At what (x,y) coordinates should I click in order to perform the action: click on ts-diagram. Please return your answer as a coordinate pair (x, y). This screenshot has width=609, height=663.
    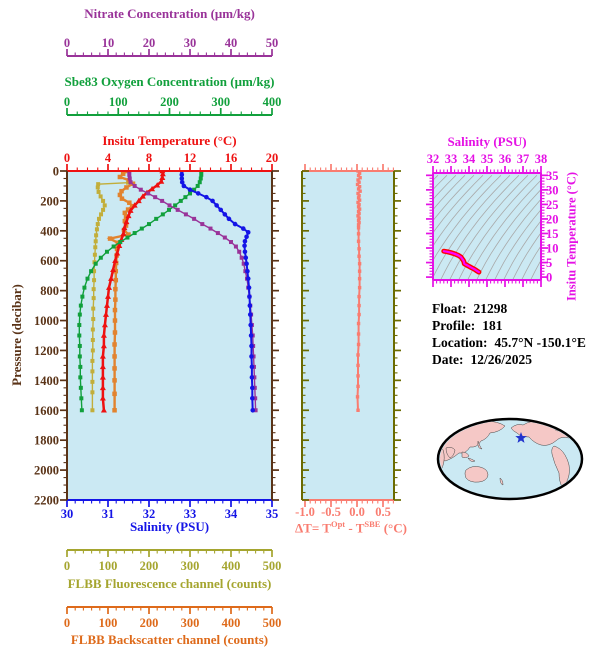
    Looking at the image, I should click on (487, 227).